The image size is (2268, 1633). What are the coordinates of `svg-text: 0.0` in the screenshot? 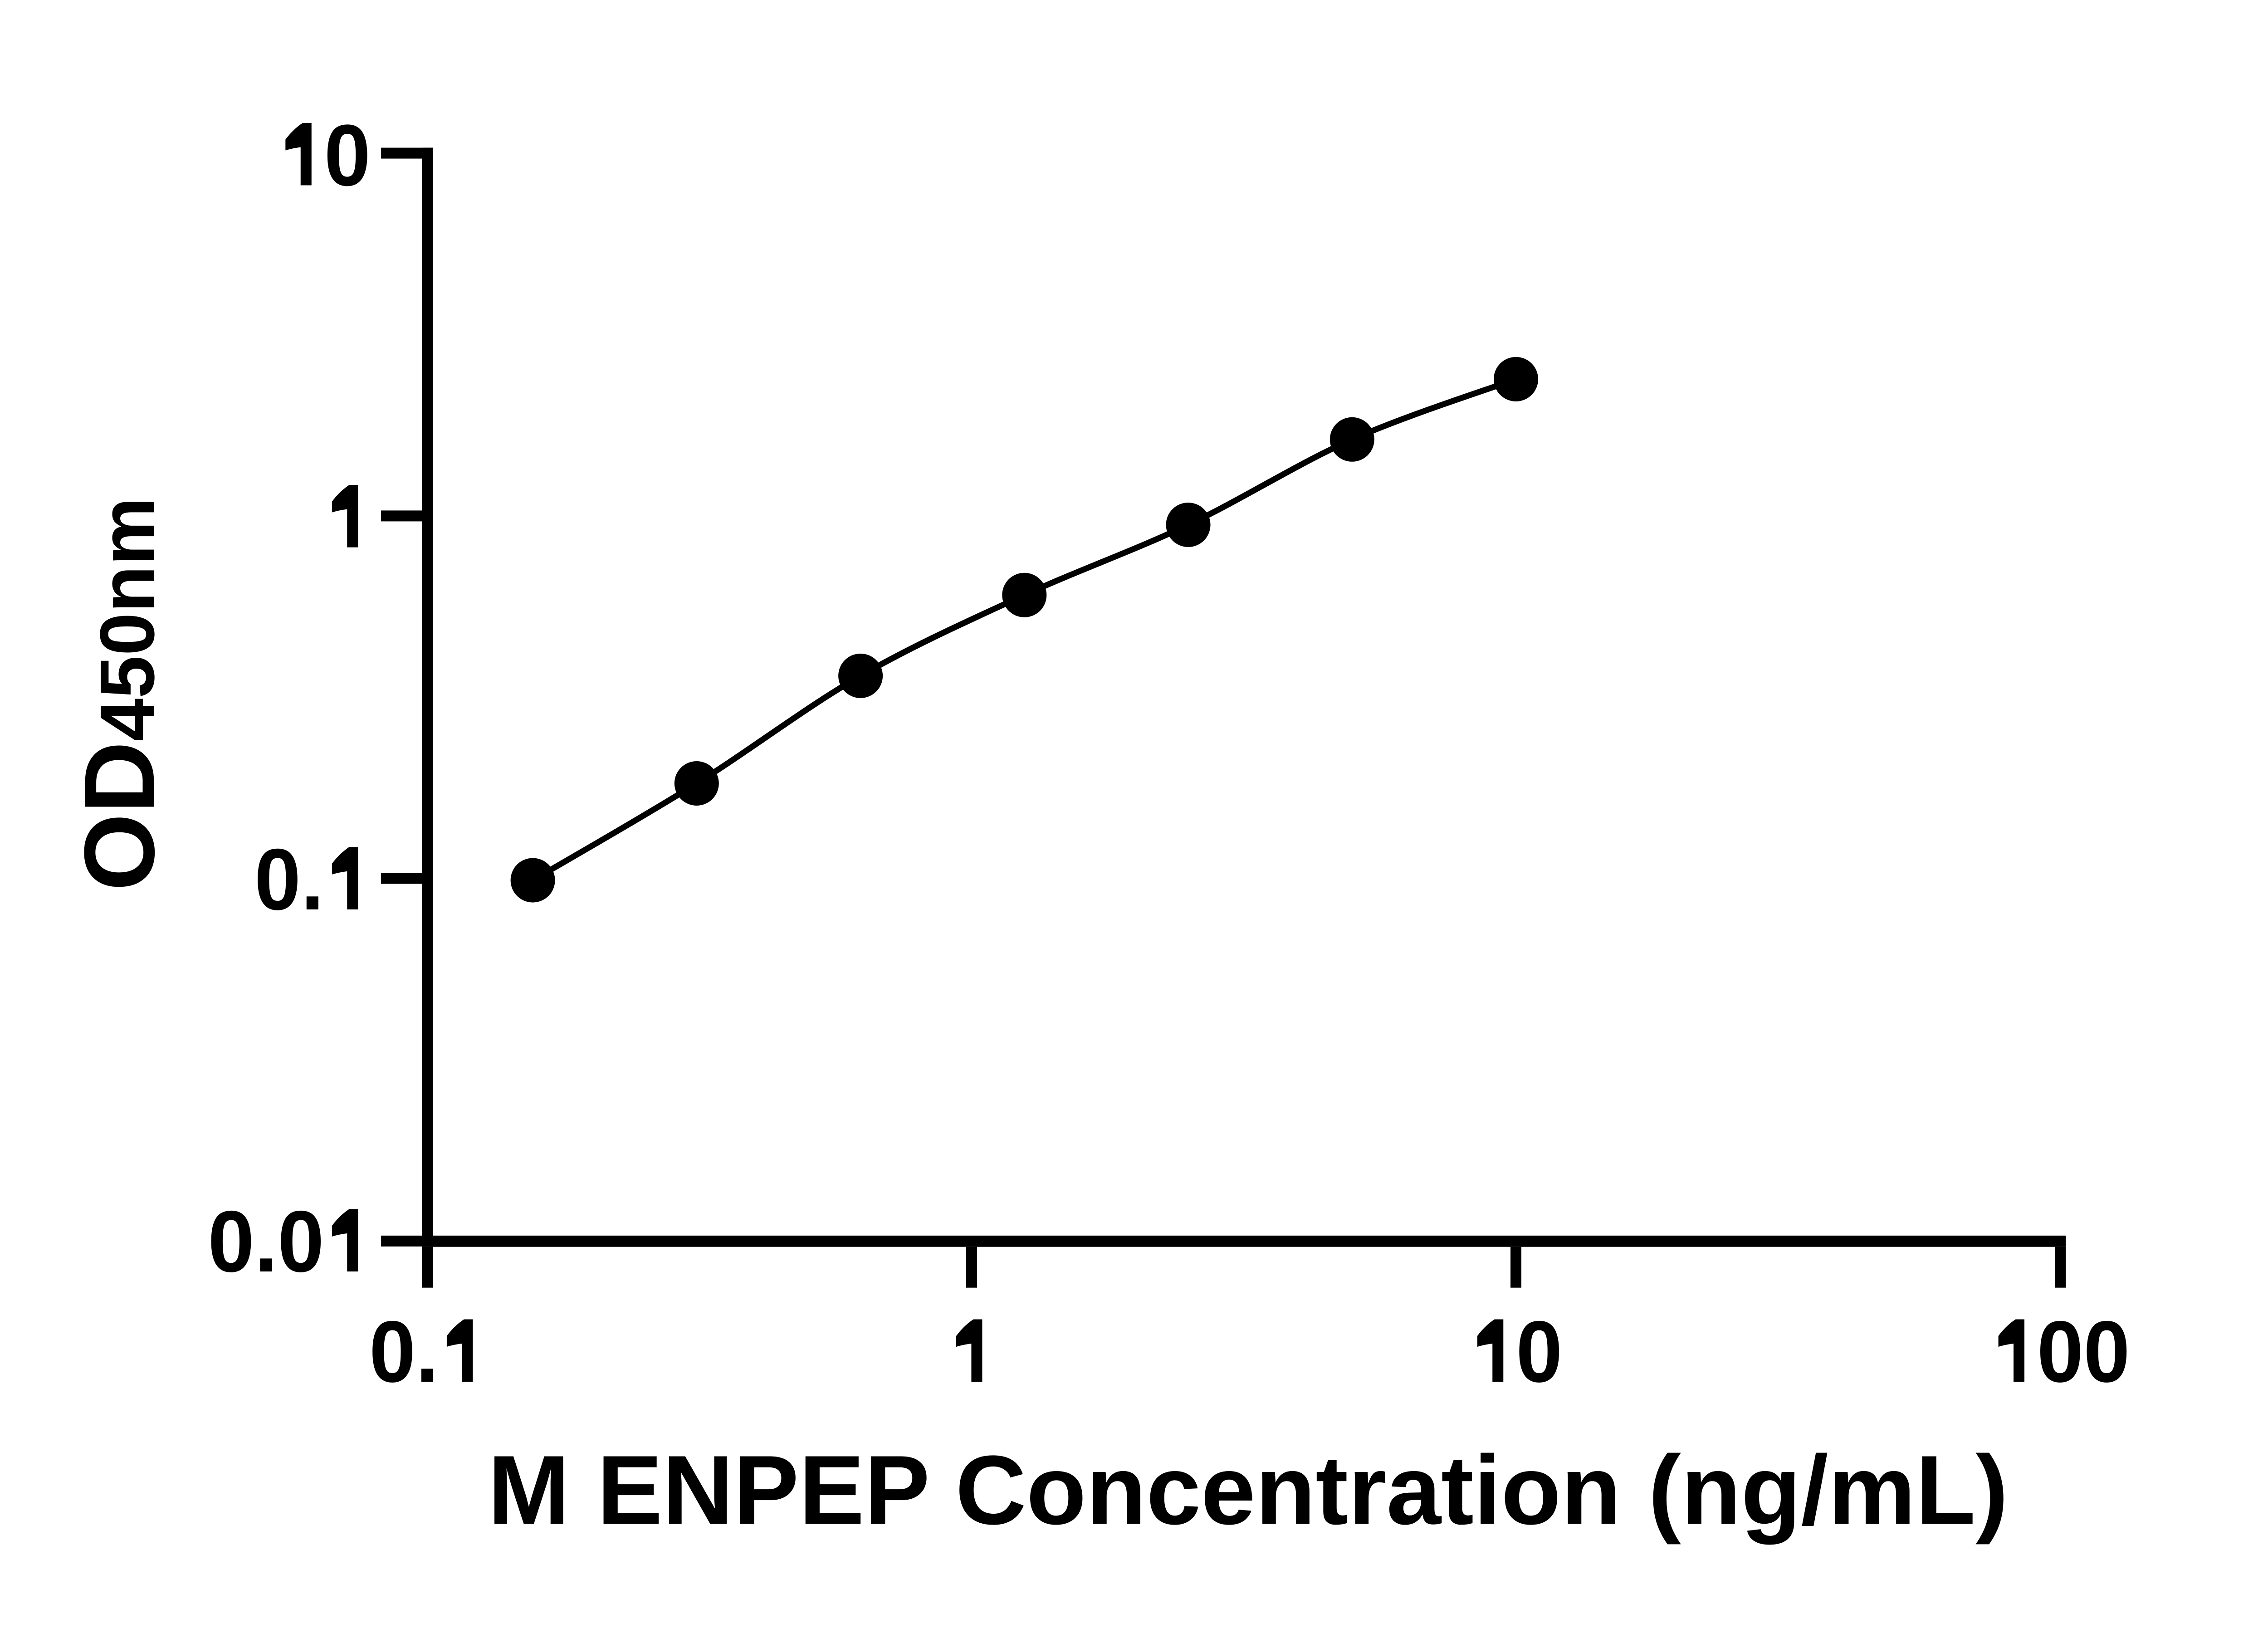 It's located at (266, 1241).